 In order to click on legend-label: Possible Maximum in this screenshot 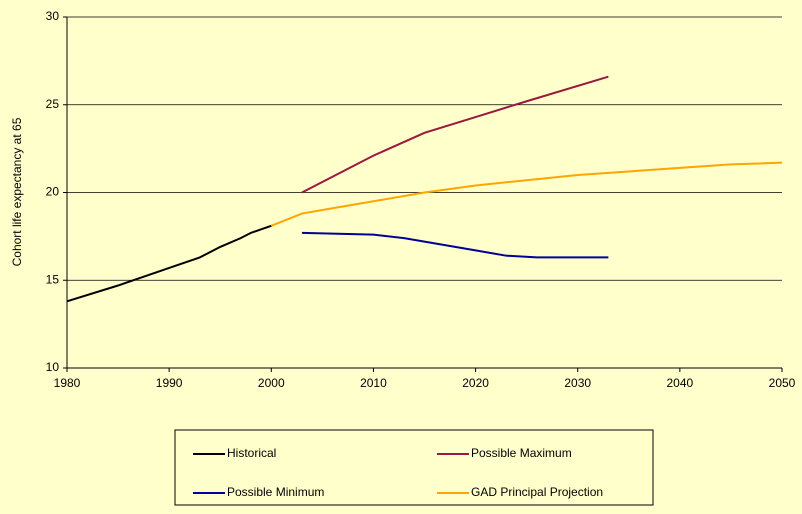, I will do `click(521, 453)`.